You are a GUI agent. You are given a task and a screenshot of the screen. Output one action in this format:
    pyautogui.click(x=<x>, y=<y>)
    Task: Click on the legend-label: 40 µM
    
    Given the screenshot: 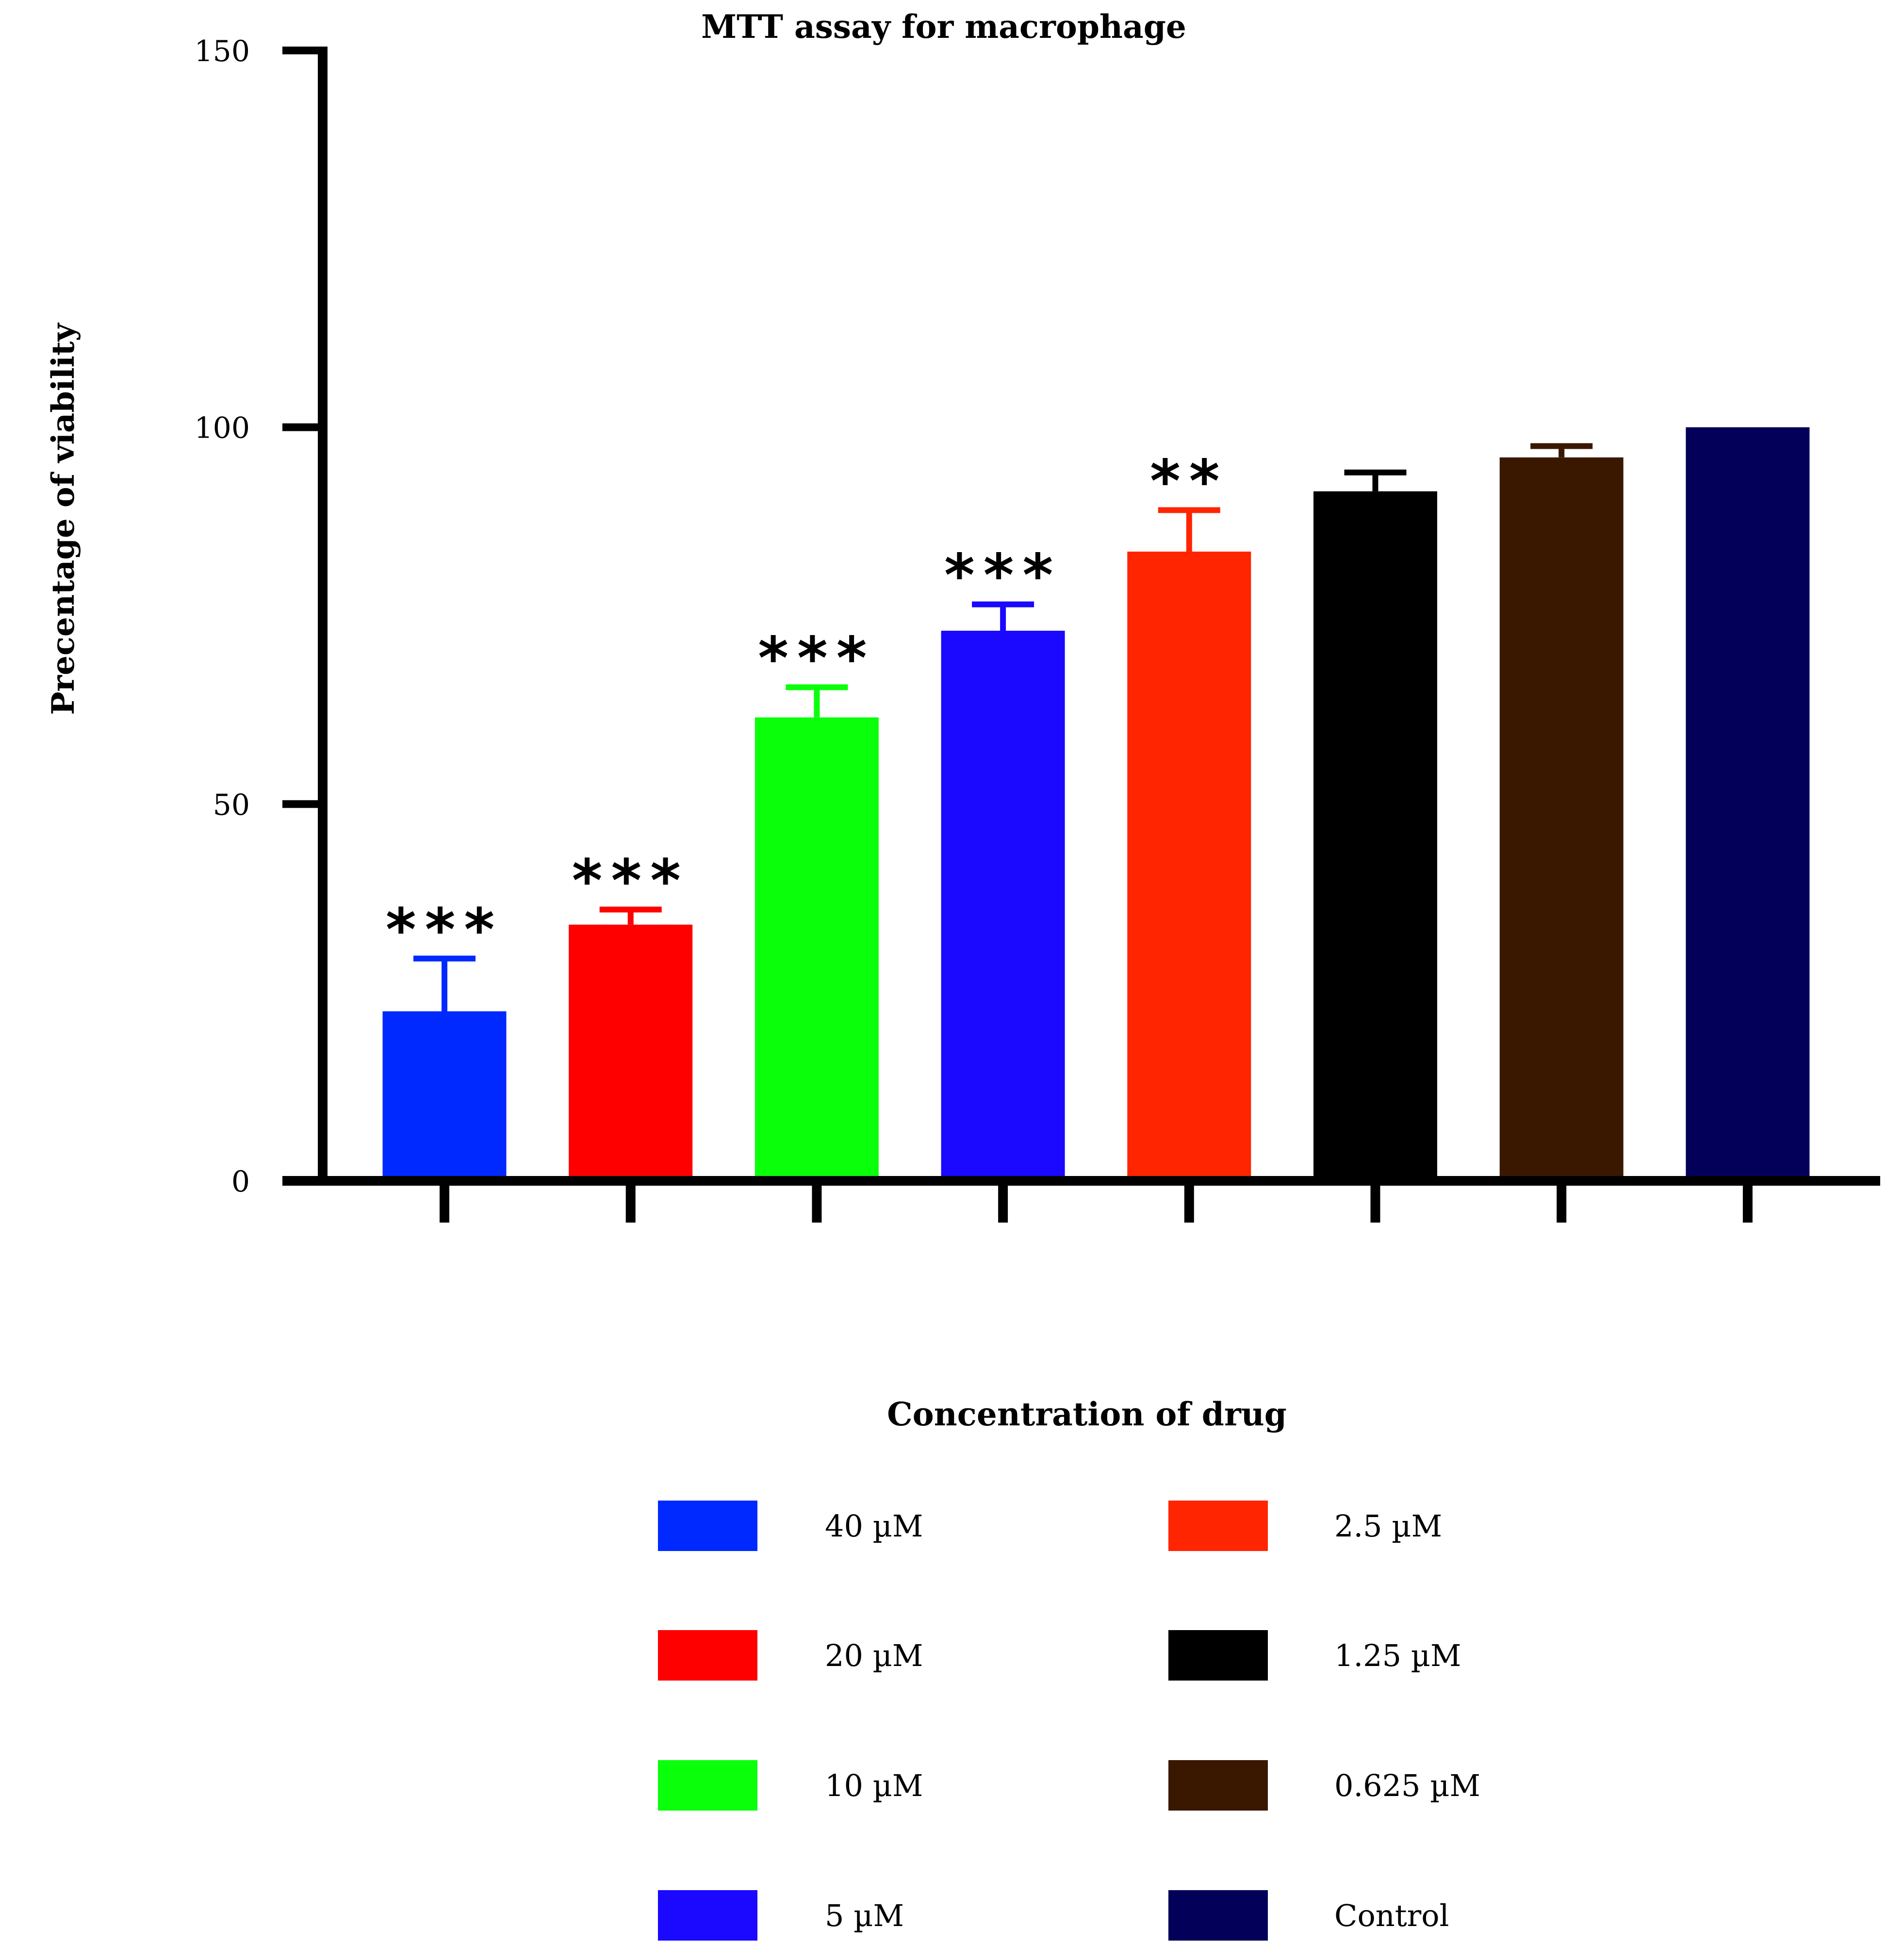 What is the action you would take?
    pyautogui.click(x=874, y=1526)
    